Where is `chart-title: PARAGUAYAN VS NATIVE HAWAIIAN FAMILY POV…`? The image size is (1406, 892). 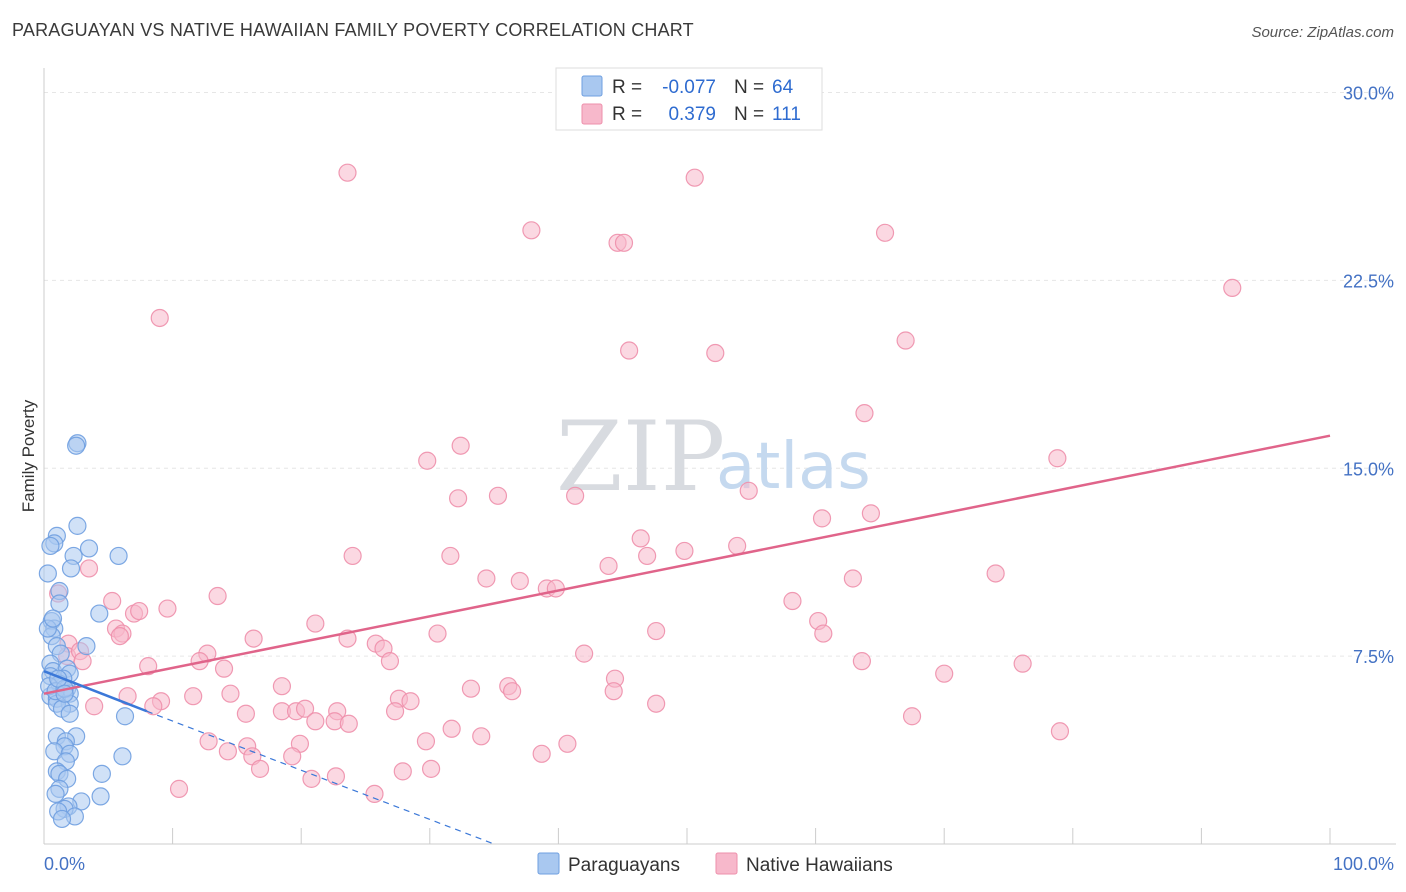 chart-title: PARAGUAYAN VS NATIVE HAWAIIAN FAMILY POV… is located at coordinates (353, 30).